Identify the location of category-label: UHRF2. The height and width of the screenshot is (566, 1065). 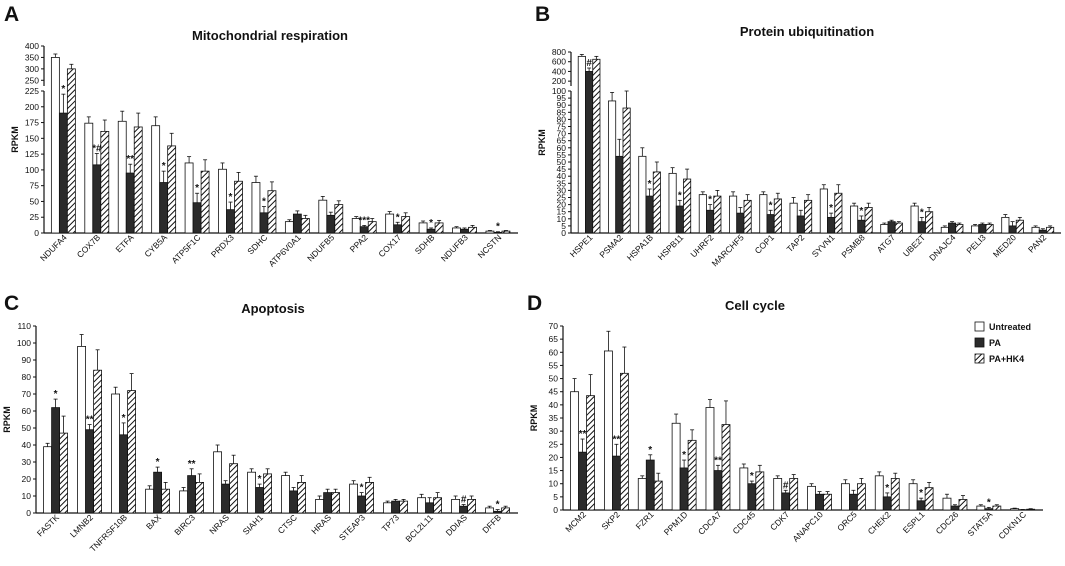
(701, 245).